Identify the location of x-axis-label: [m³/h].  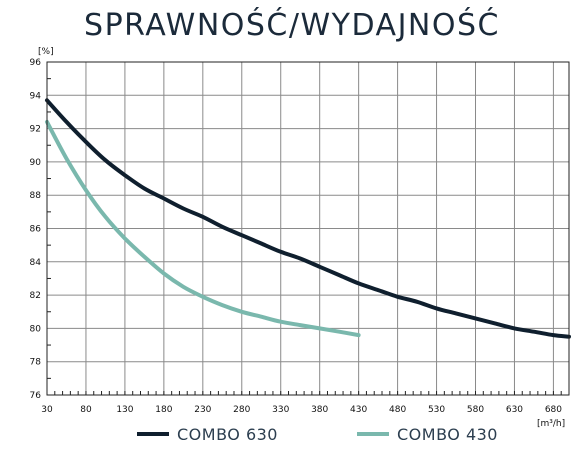
(551, 424).